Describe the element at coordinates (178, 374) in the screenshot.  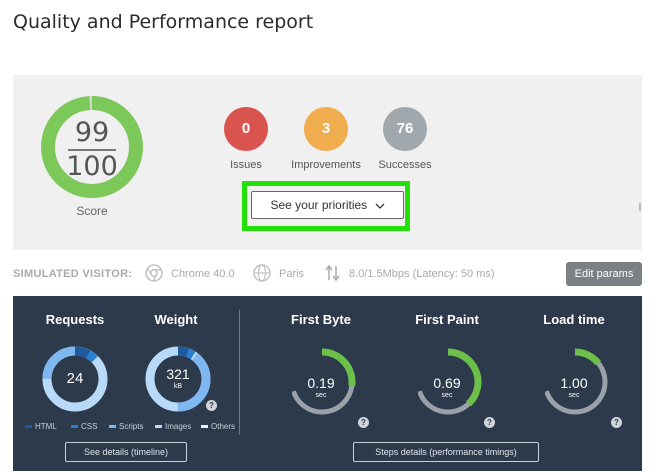
I see `weight-value: 321` at that location.